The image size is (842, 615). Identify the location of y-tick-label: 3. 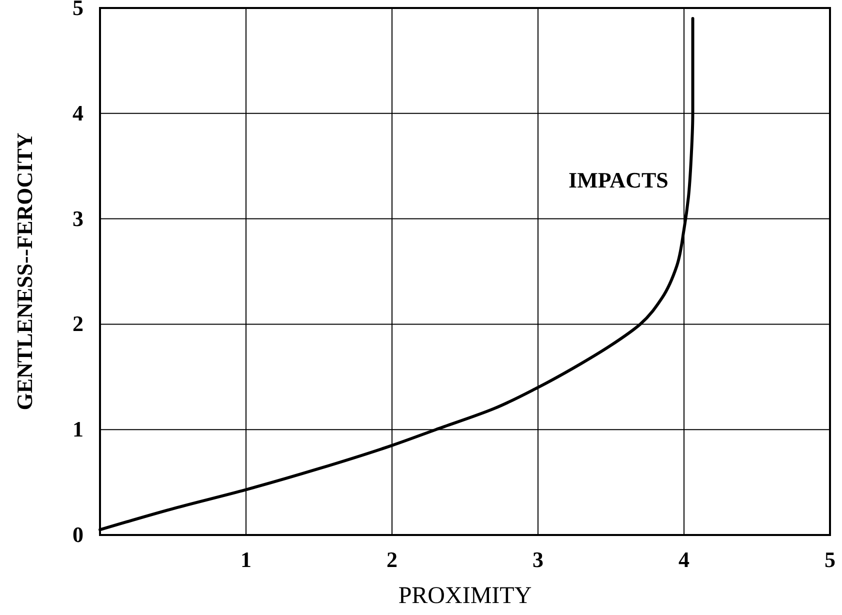
(78, 218).